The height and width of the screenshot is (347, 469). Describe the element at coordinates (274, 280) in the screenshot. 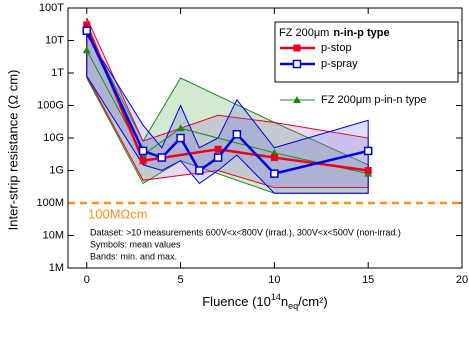

I see `x-tick-label: 10` at that location.